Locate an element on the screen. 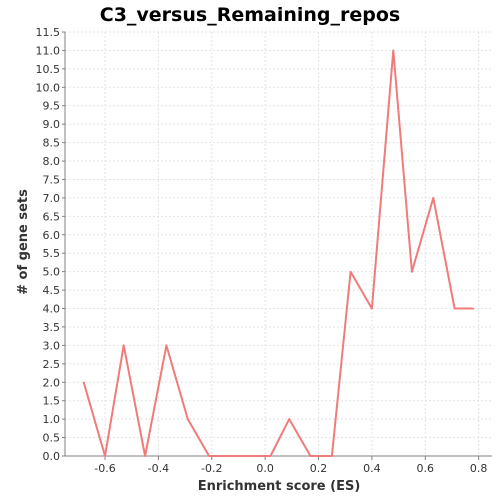 The height and width of the screenshot is (500, 500). y-tick-label: 6.0 is located at coordinates (52, 235).